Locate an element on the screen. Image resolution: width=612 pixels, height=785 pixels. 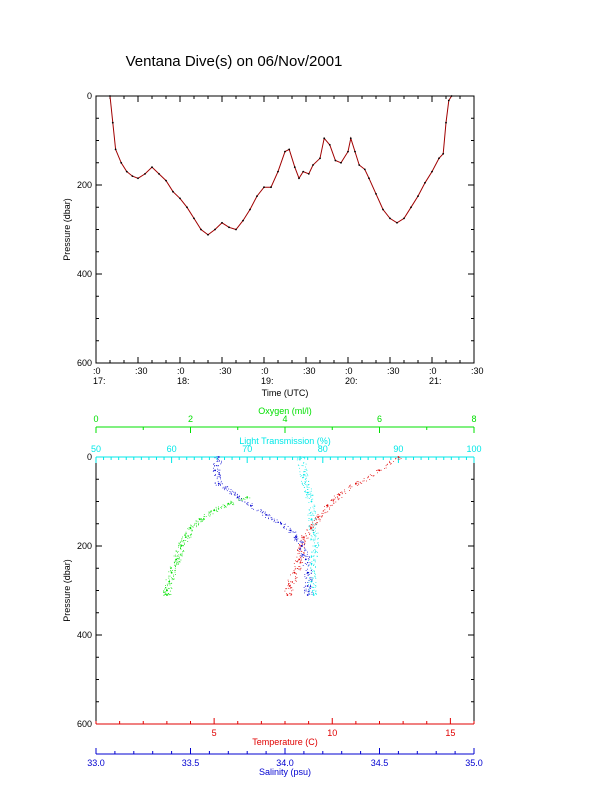
x-tick-label: :30 is located at coordinates (141, 371).